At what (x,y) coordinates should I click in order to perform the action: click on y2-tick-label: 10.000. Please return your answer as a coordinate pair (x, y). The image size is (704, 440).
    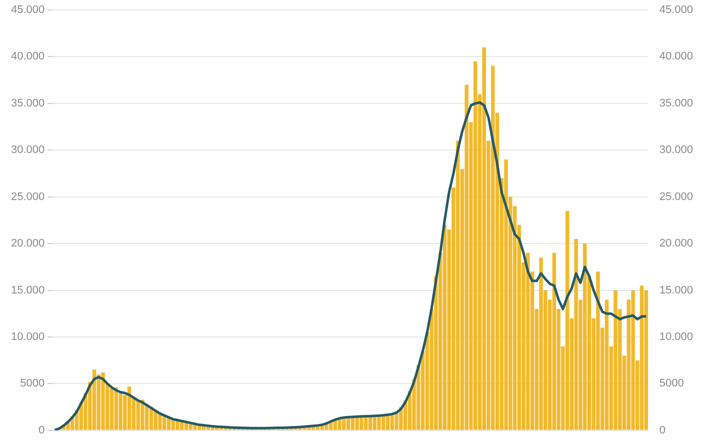
    Looking at the image, I should click on (676, 337).